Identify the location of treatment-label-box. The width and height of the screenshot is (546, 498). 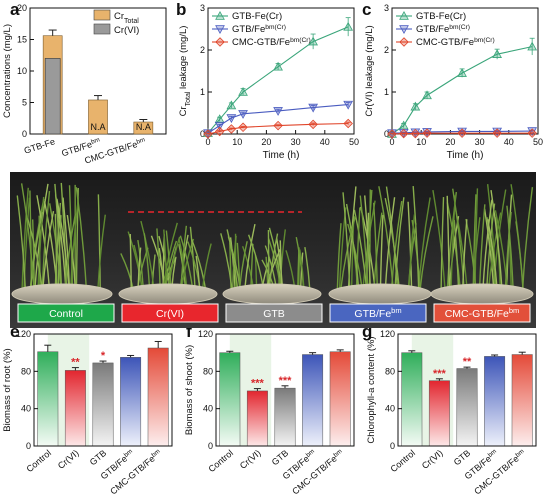
(170, 313).